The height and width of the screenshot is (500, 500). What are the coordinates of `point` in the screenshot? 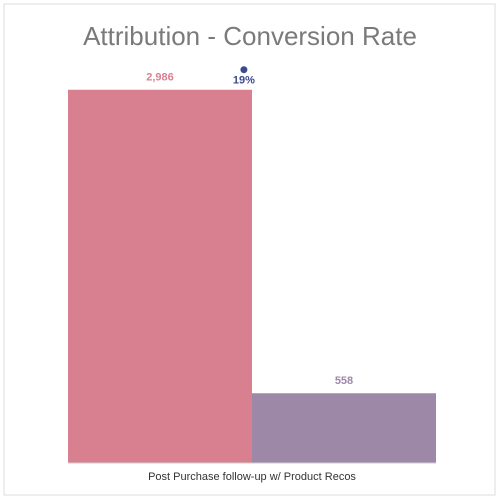 It's located at (244, 70).